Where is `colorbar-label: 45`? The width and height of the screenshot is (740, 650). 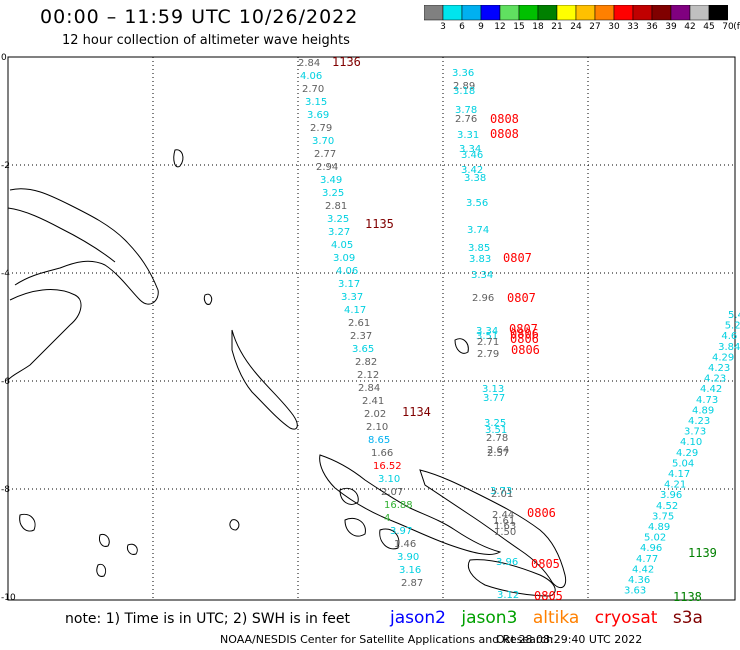
colorbar-label: 45 is located at coordinates (709, 27).